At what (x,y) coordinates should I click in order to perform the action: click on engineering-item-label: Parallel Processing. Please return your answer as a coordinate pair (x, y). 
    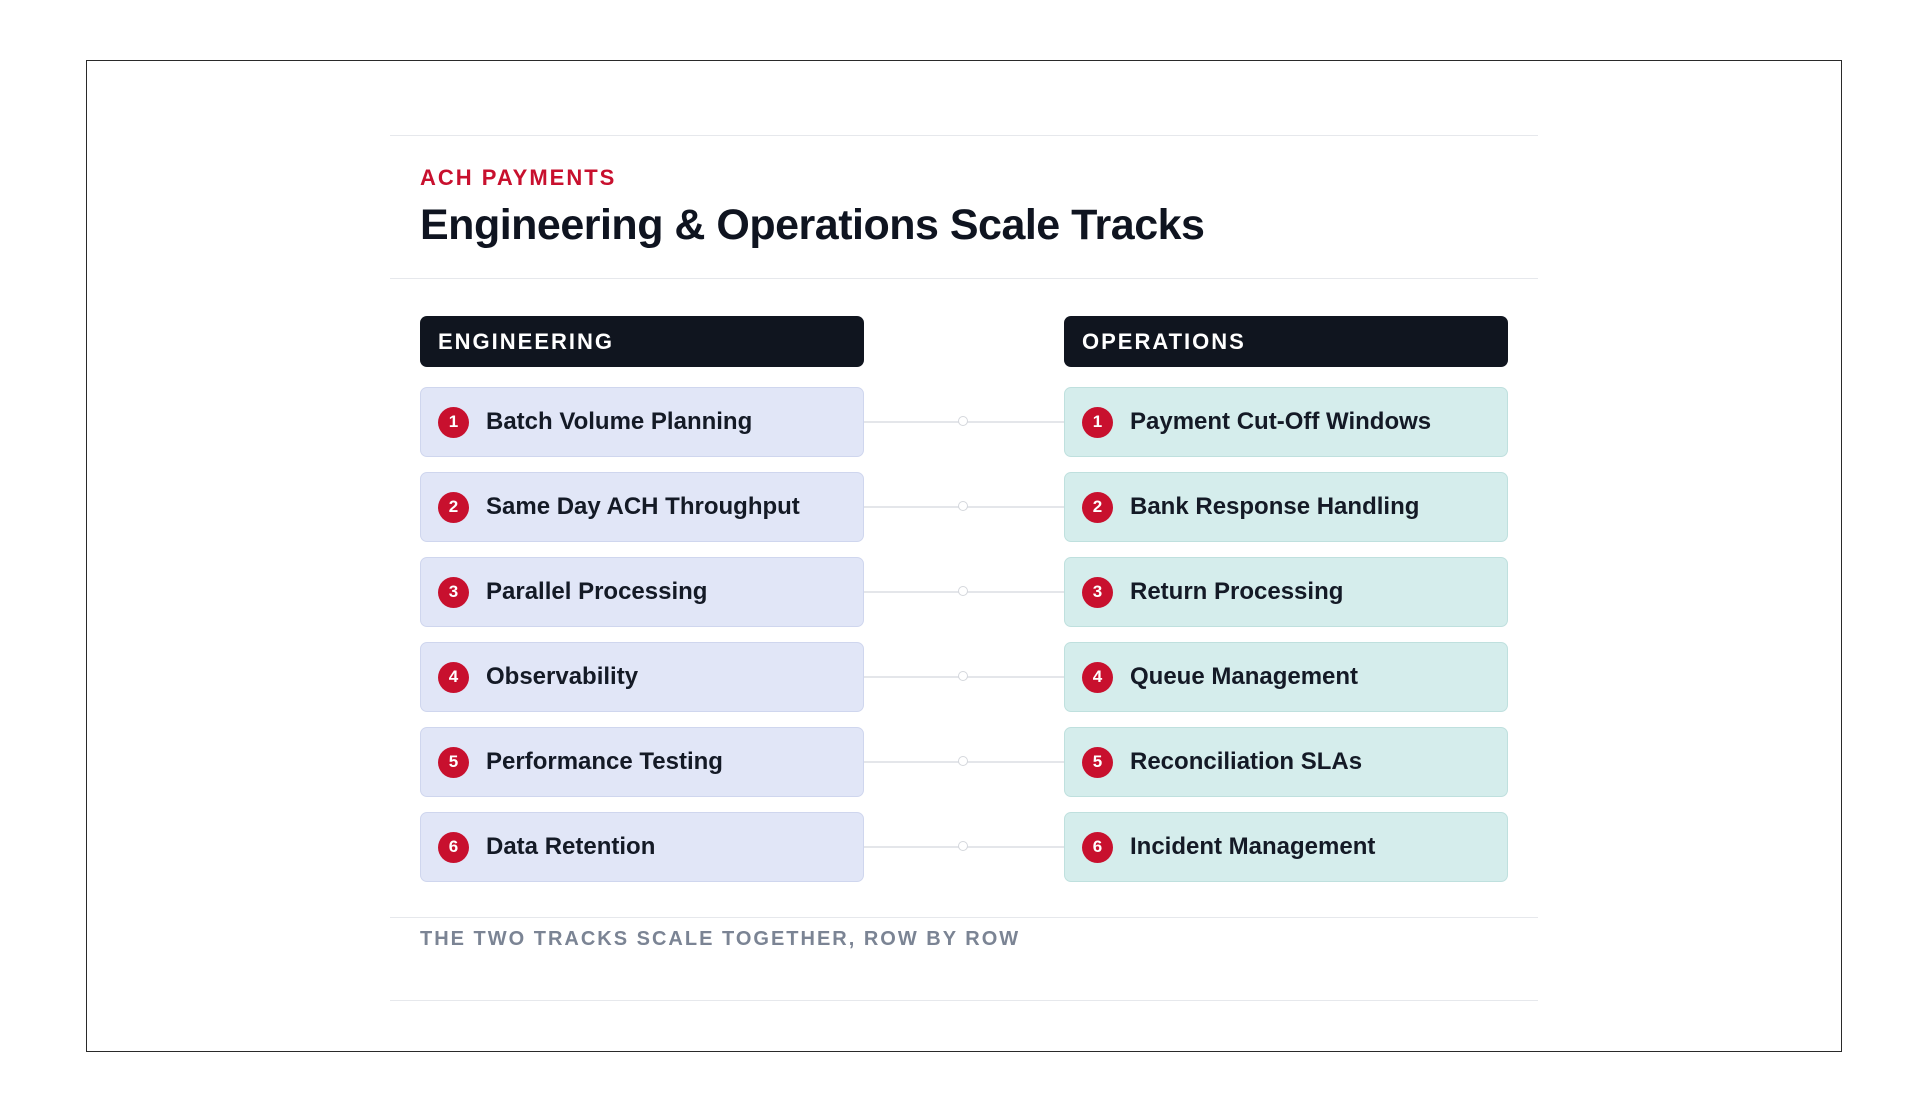
    Looking at the image, I should click on (597, 591).